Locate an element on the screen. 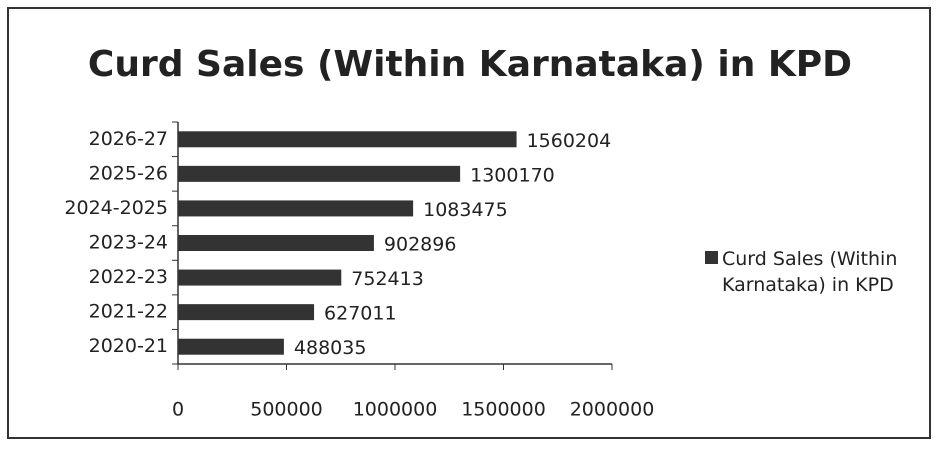 The image size is (938, 451). x-tick-label: 2000000 is located at coordinates (612, 410).